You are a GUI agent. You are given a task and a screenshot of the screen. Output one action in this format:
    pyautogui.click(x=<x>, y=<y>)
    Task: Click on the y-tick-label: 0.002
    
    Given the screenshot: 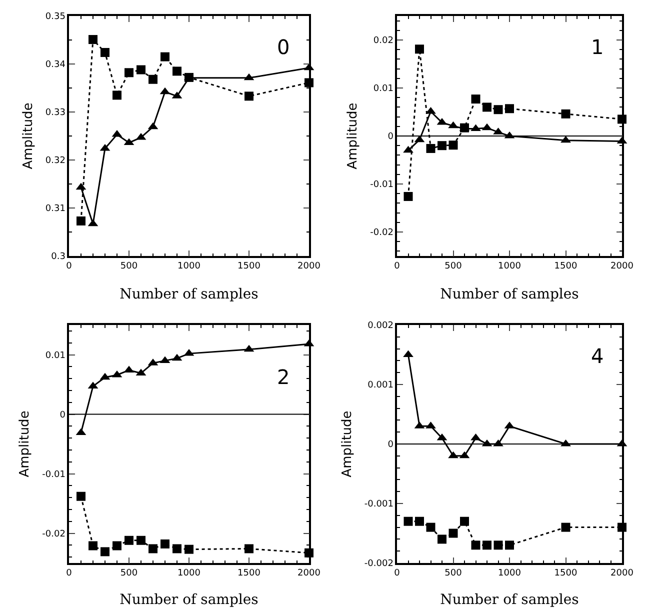 What is the action you would take?
    pyautogui.click(x=381, y=326)
    